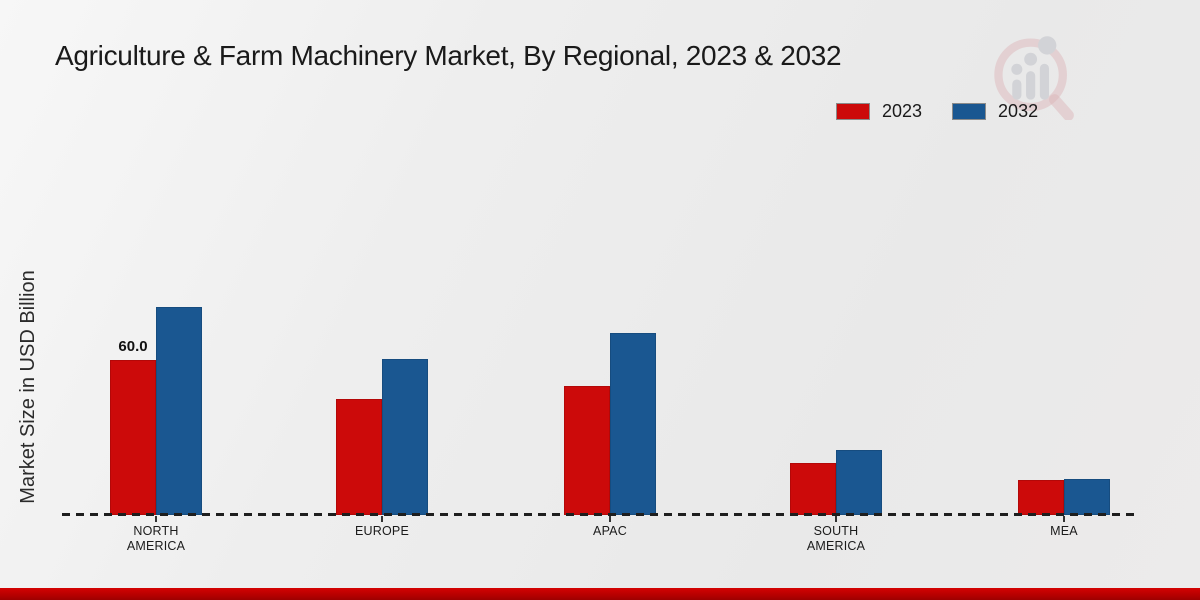 Image resolution: width=1200 pixels, height=600 pixels. Describe the element at coordinates (937, 111) in the screenshot. I see `legend: 2023 2032` at that location.